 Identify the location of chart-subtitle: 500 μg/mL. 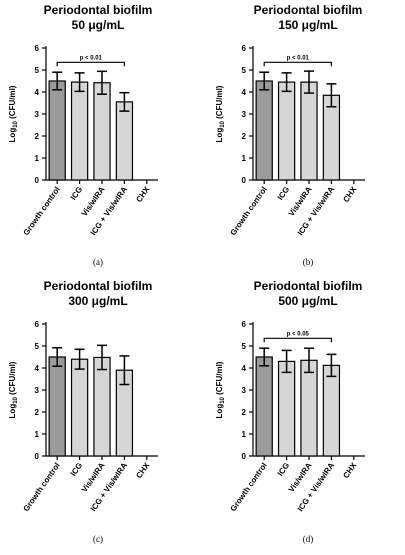
(307, 301).